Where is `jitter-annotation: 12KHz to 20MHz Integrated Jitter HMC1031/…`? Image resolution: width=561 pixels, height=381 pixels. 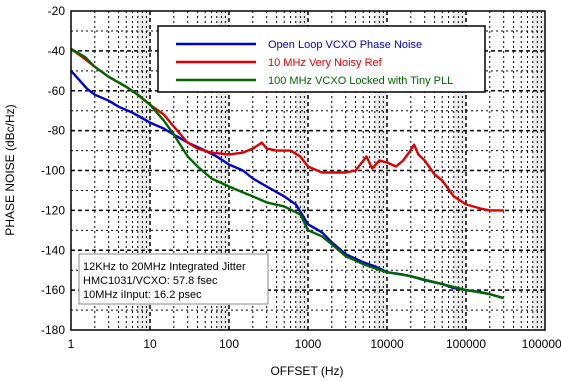
jitter-annotation: 12KHz to 20MHz Integrated Jitter HMC1031/… is located at coordinates (173, 279).